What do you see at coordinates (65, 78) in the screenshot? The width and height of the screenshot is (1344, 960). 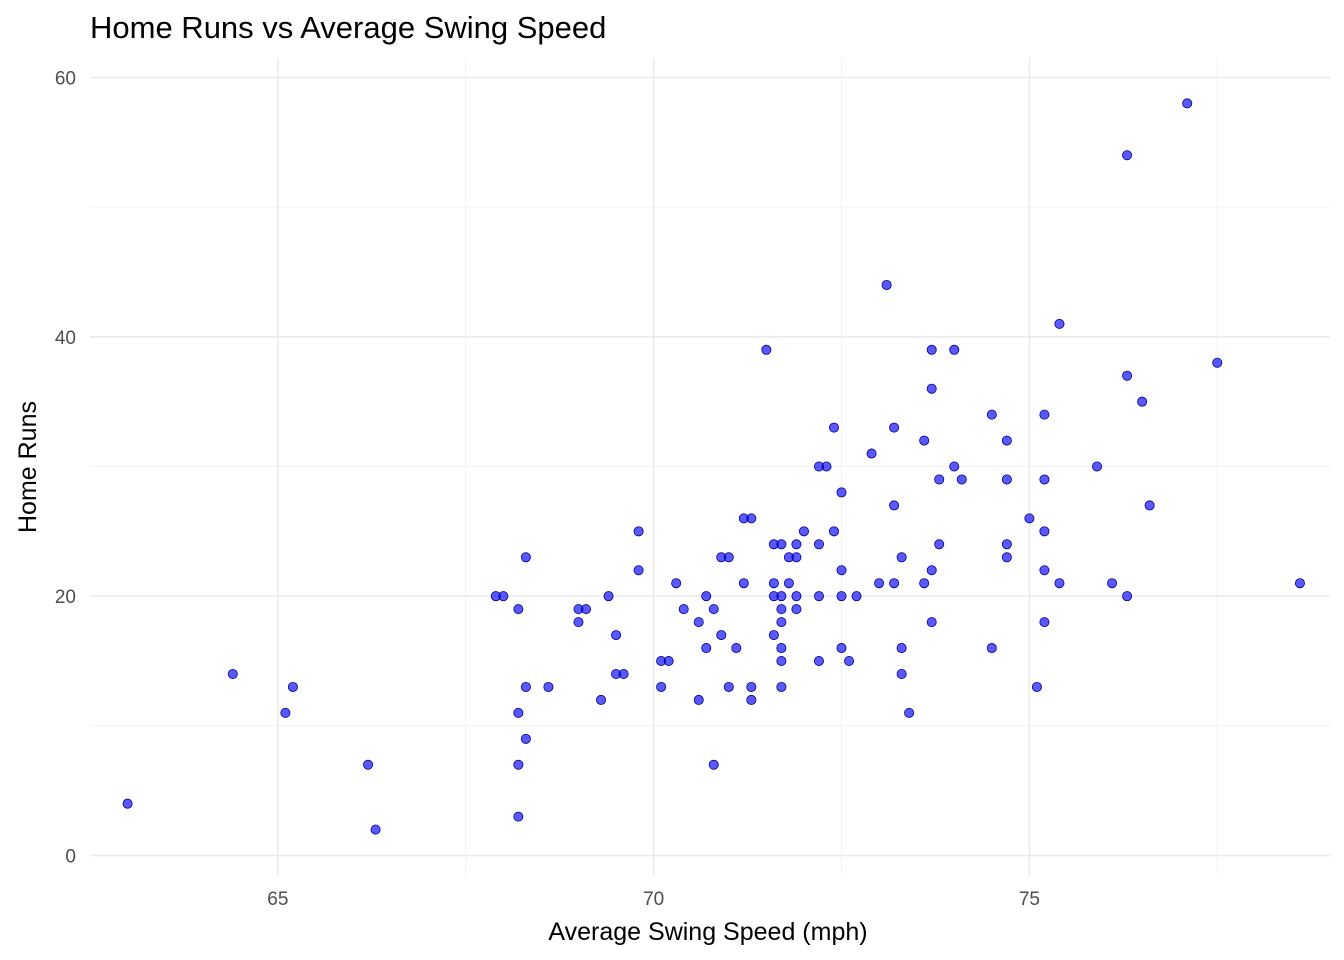 I see `y-tick-label: 60` at bounding box center [65, 78].